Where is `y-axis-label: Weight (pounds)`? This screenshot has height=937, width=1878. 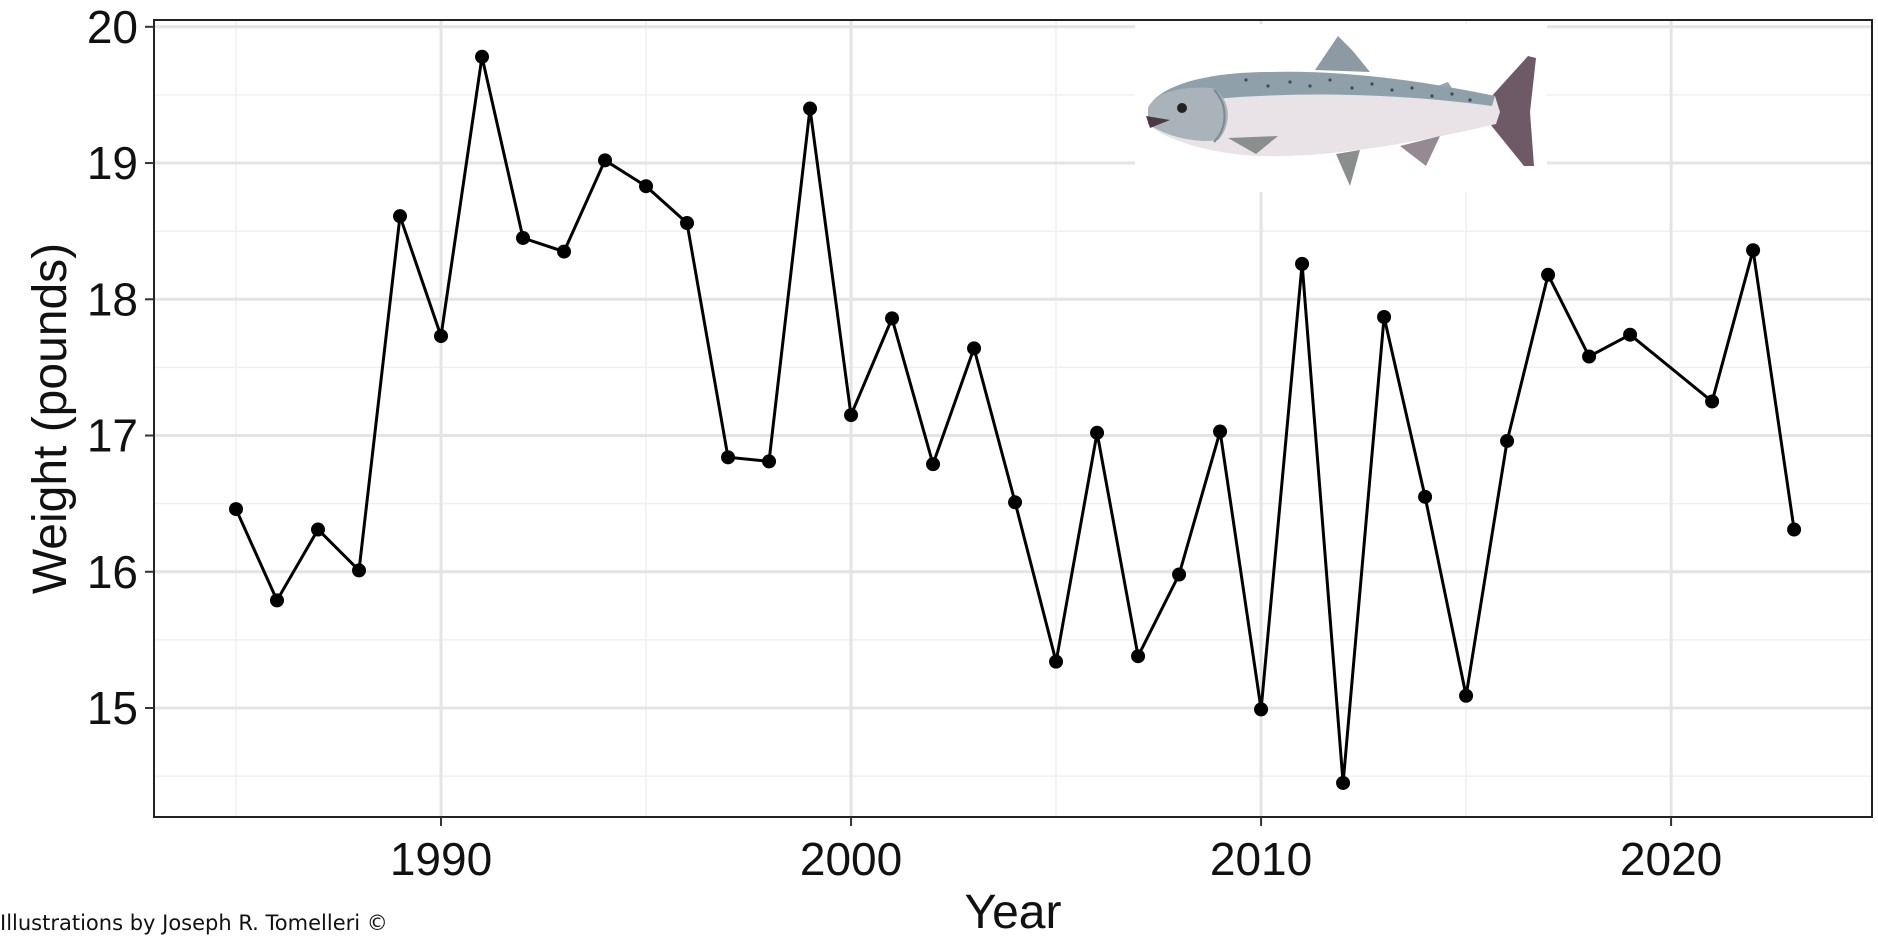
y-axis-label: Weight (pounds) is located at coordinates (50, 418).